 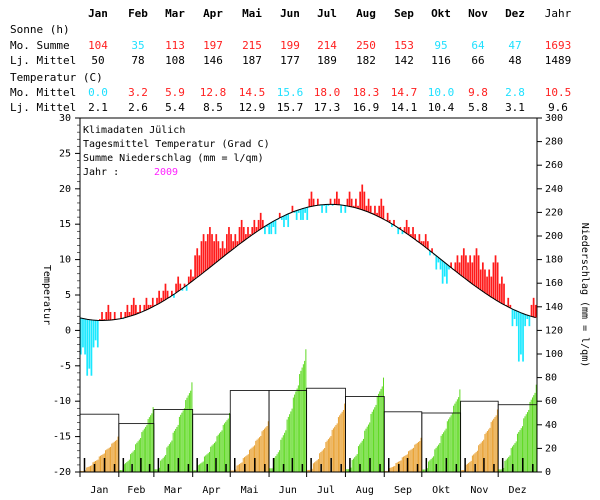 I want to click on left-tick-label: -20, so click(x=62, y=472).